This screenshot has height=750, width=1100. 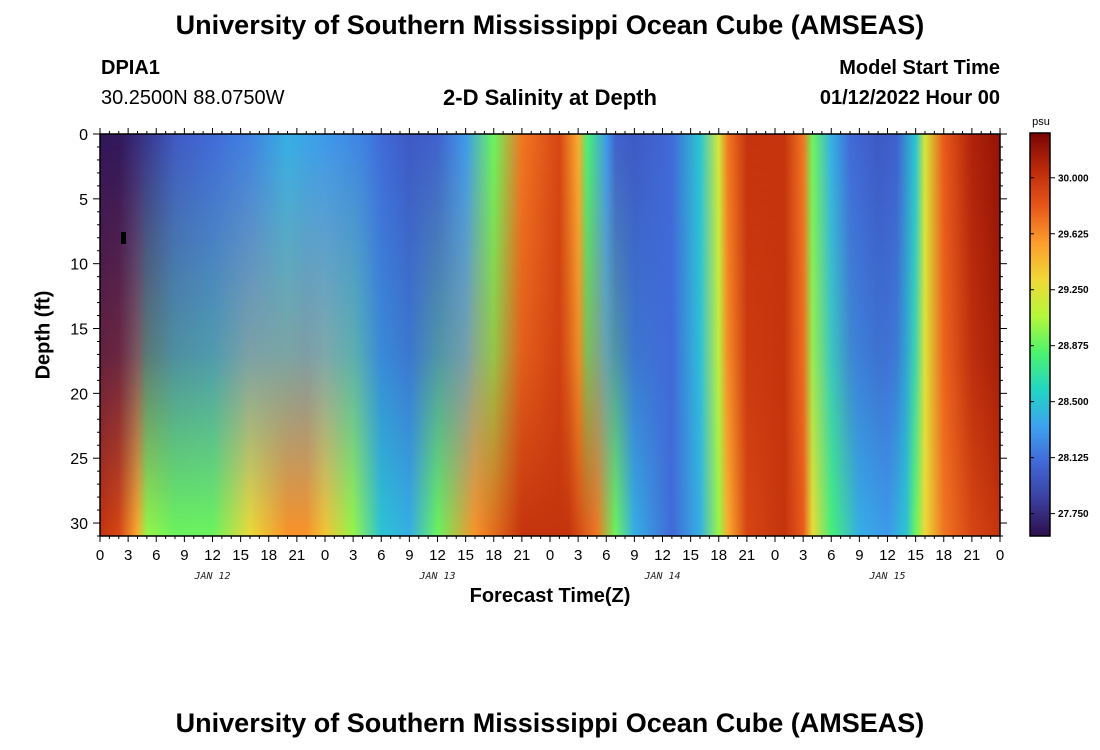 I want to click on day-label: JAN 14, so click(x=661, y=576).